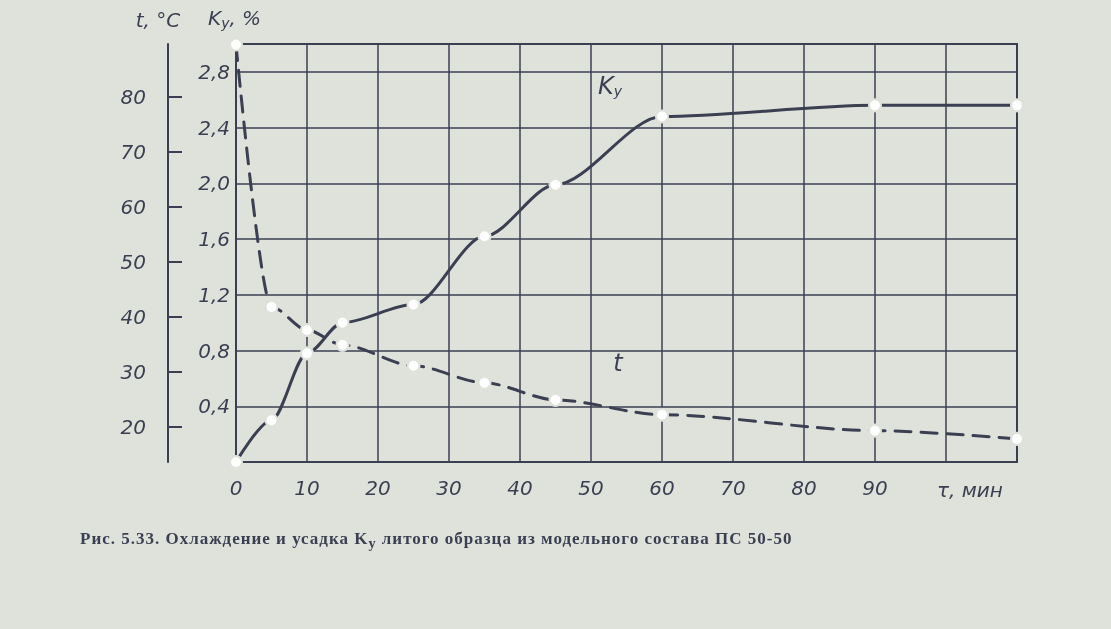 This screenshot has height=629, width=1111. Describe the element at coordinates (970, 490) in the screenshot. I see `x-axis-title: τ, мин` at that location.